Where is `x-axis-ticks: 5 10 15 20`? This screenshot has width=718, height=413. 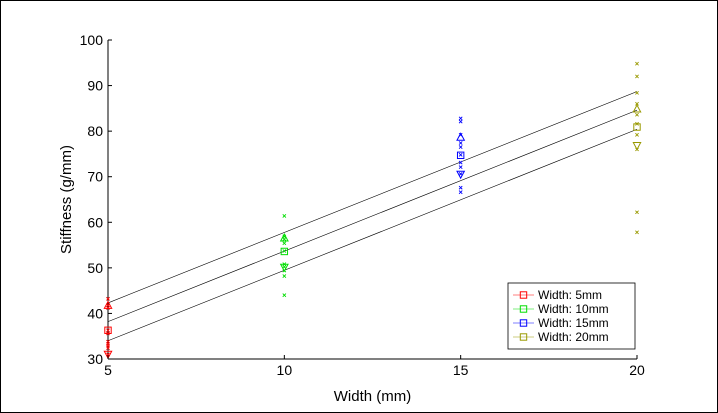
x-axis-ticks: 5 10 15 20 is located at coordinates (374, 366).